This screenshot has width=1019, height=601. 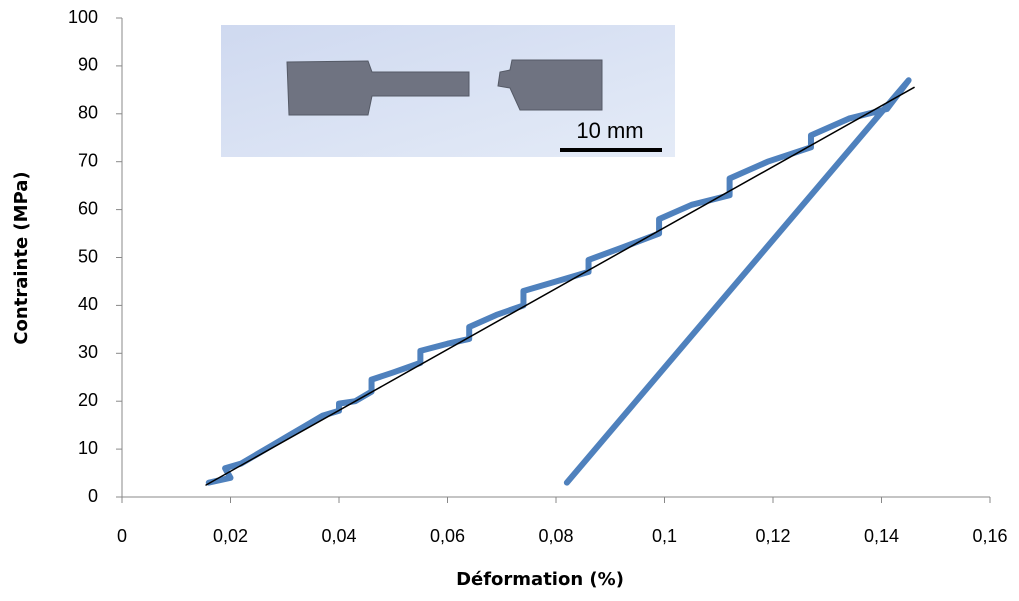 What do you see at coordinates (540, 579) in the screenshot?
I see `x-axis-title: Déformation (%)` at bounding box center [540, 579].